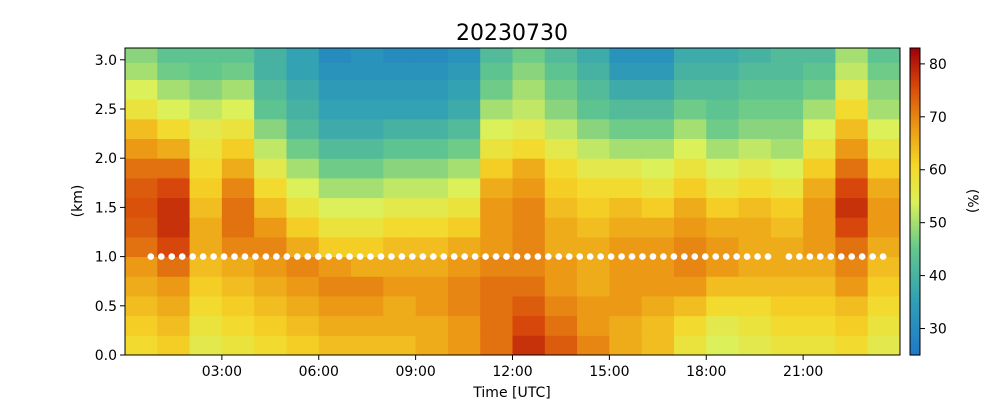 This screenshot has height=400, width=1000. What do you see at coordinates (106, 356) in the screenshot?
I see `y-tick-label: 0.0` at bounding box center [106, 356].